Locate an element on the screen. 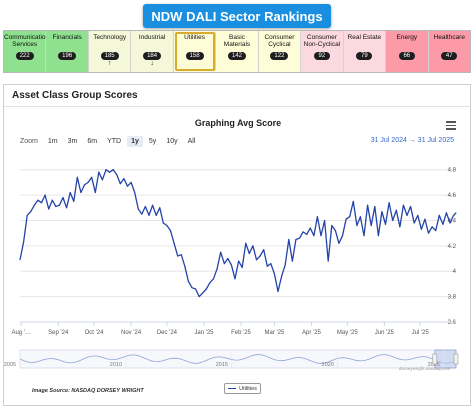 This screenshot has width=474, height=407. zoom-label: Zoom is located at coordinates (29, 141).